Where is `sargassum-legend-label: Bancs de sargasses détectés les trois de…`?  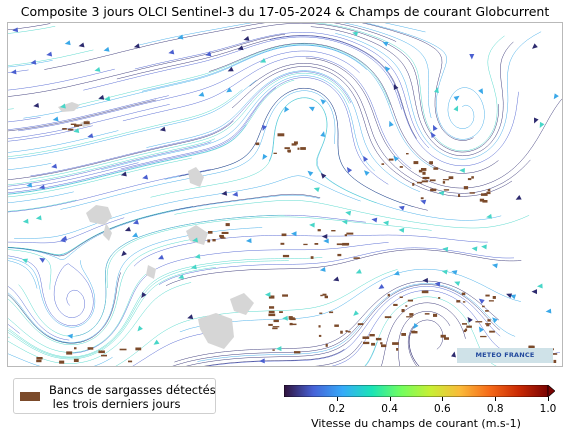 sargassum-legend-label: Bancs de sargasses détectés les trois de… is located at coordinates (132, 397).